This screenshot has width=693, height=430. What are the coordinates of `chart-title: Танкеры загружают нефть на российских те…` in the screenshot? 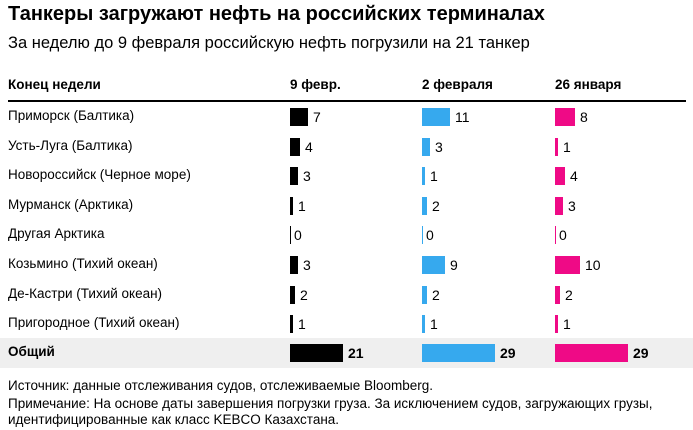 It's located at (276, 14).